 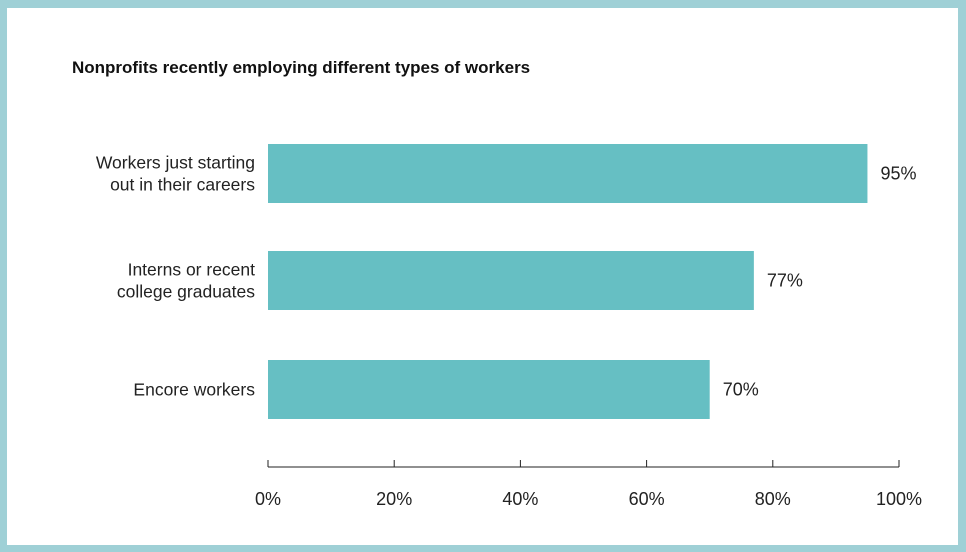 What do you see at coordinates (899, 499) in the screenshot?
I see `x-tick-label-100: 100%` at bounding box center [899, 499].